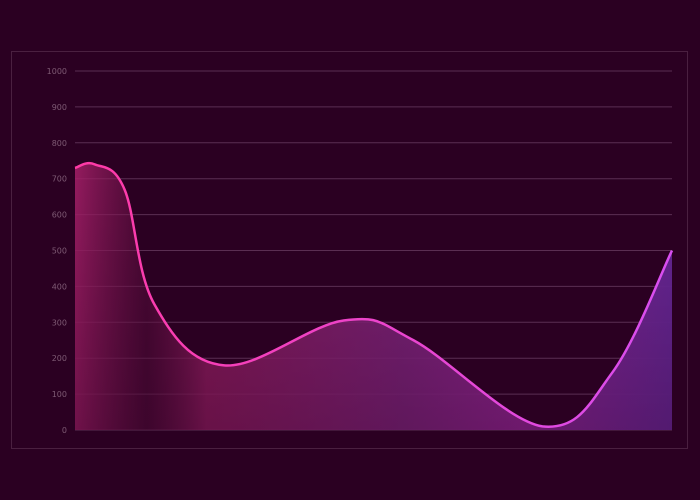 This screenshot has width=700, height=500. I want to click on y-tick-label-0: 0, so click(64, 430).